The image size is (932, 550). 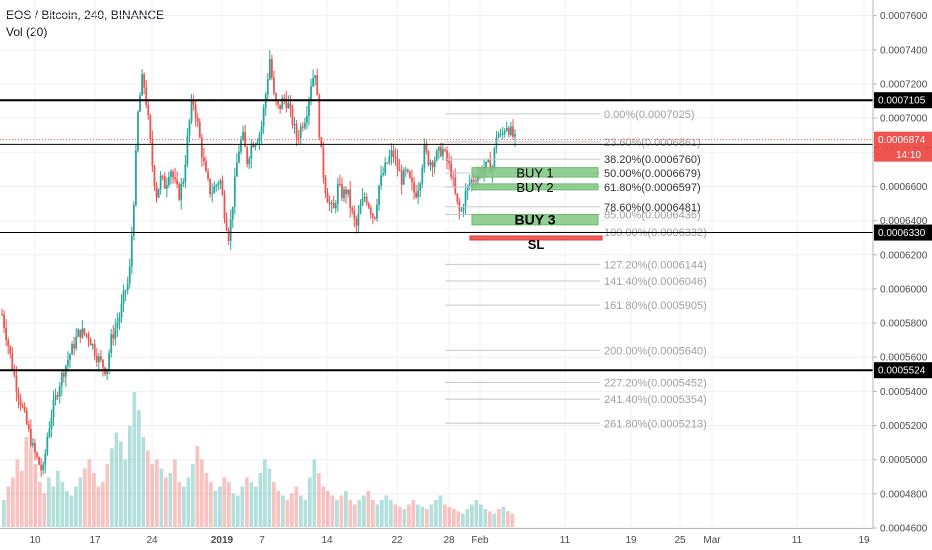 I want to click on time-tick-label: 25, so click(x=680, y=540).